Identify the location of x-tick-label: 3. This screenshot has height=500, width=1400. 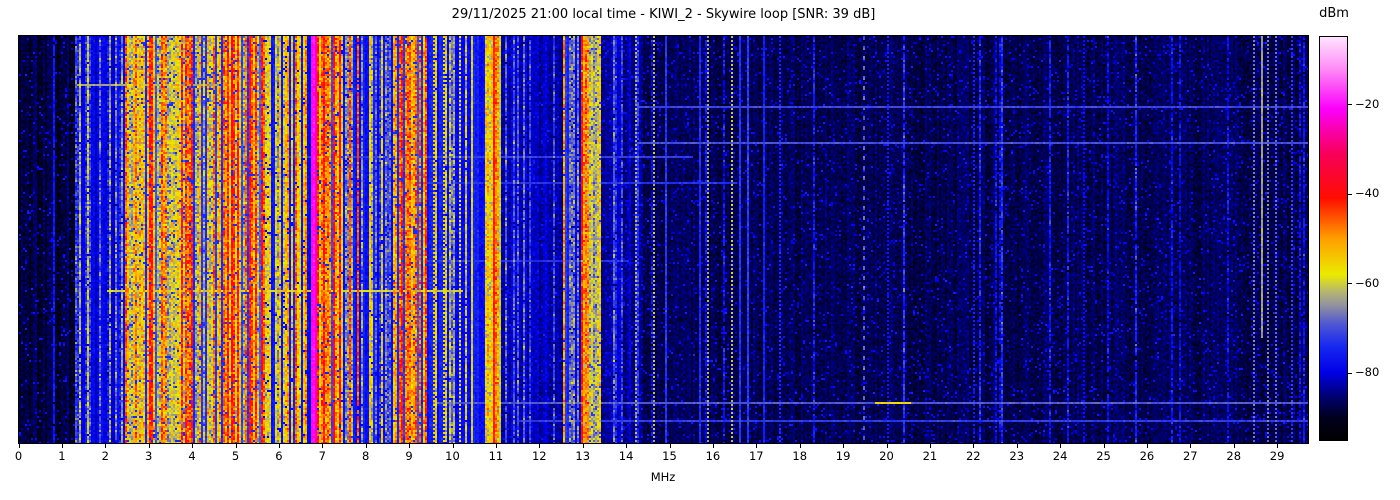
(149, 456).